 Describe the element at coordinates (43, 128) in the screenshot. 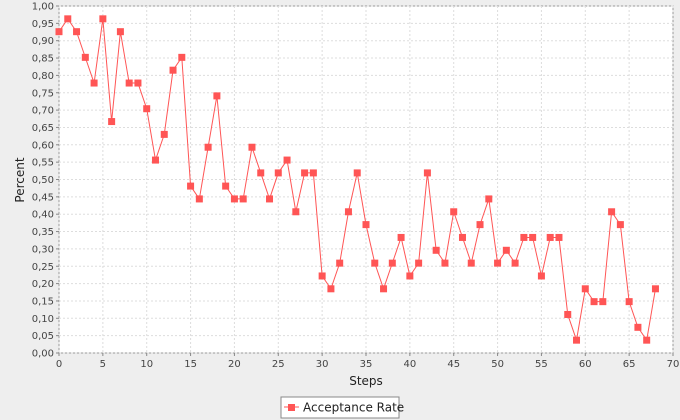

I see `y-tick-label: 0,65` at that location.